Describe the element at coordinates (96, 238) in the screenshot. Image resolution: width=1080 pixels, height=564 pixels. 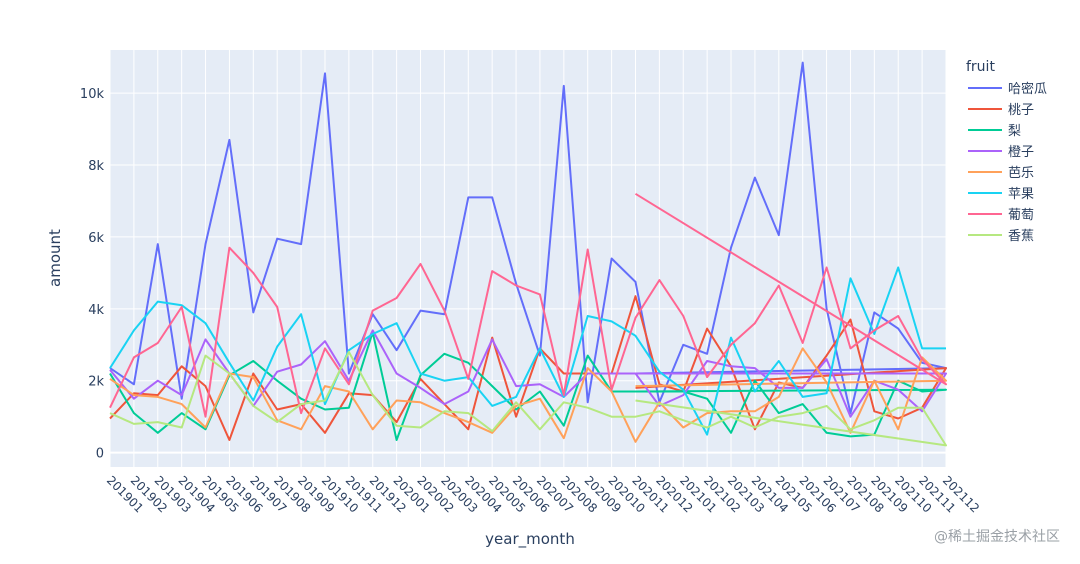
I see `y-tick-label: 6k` at that location.